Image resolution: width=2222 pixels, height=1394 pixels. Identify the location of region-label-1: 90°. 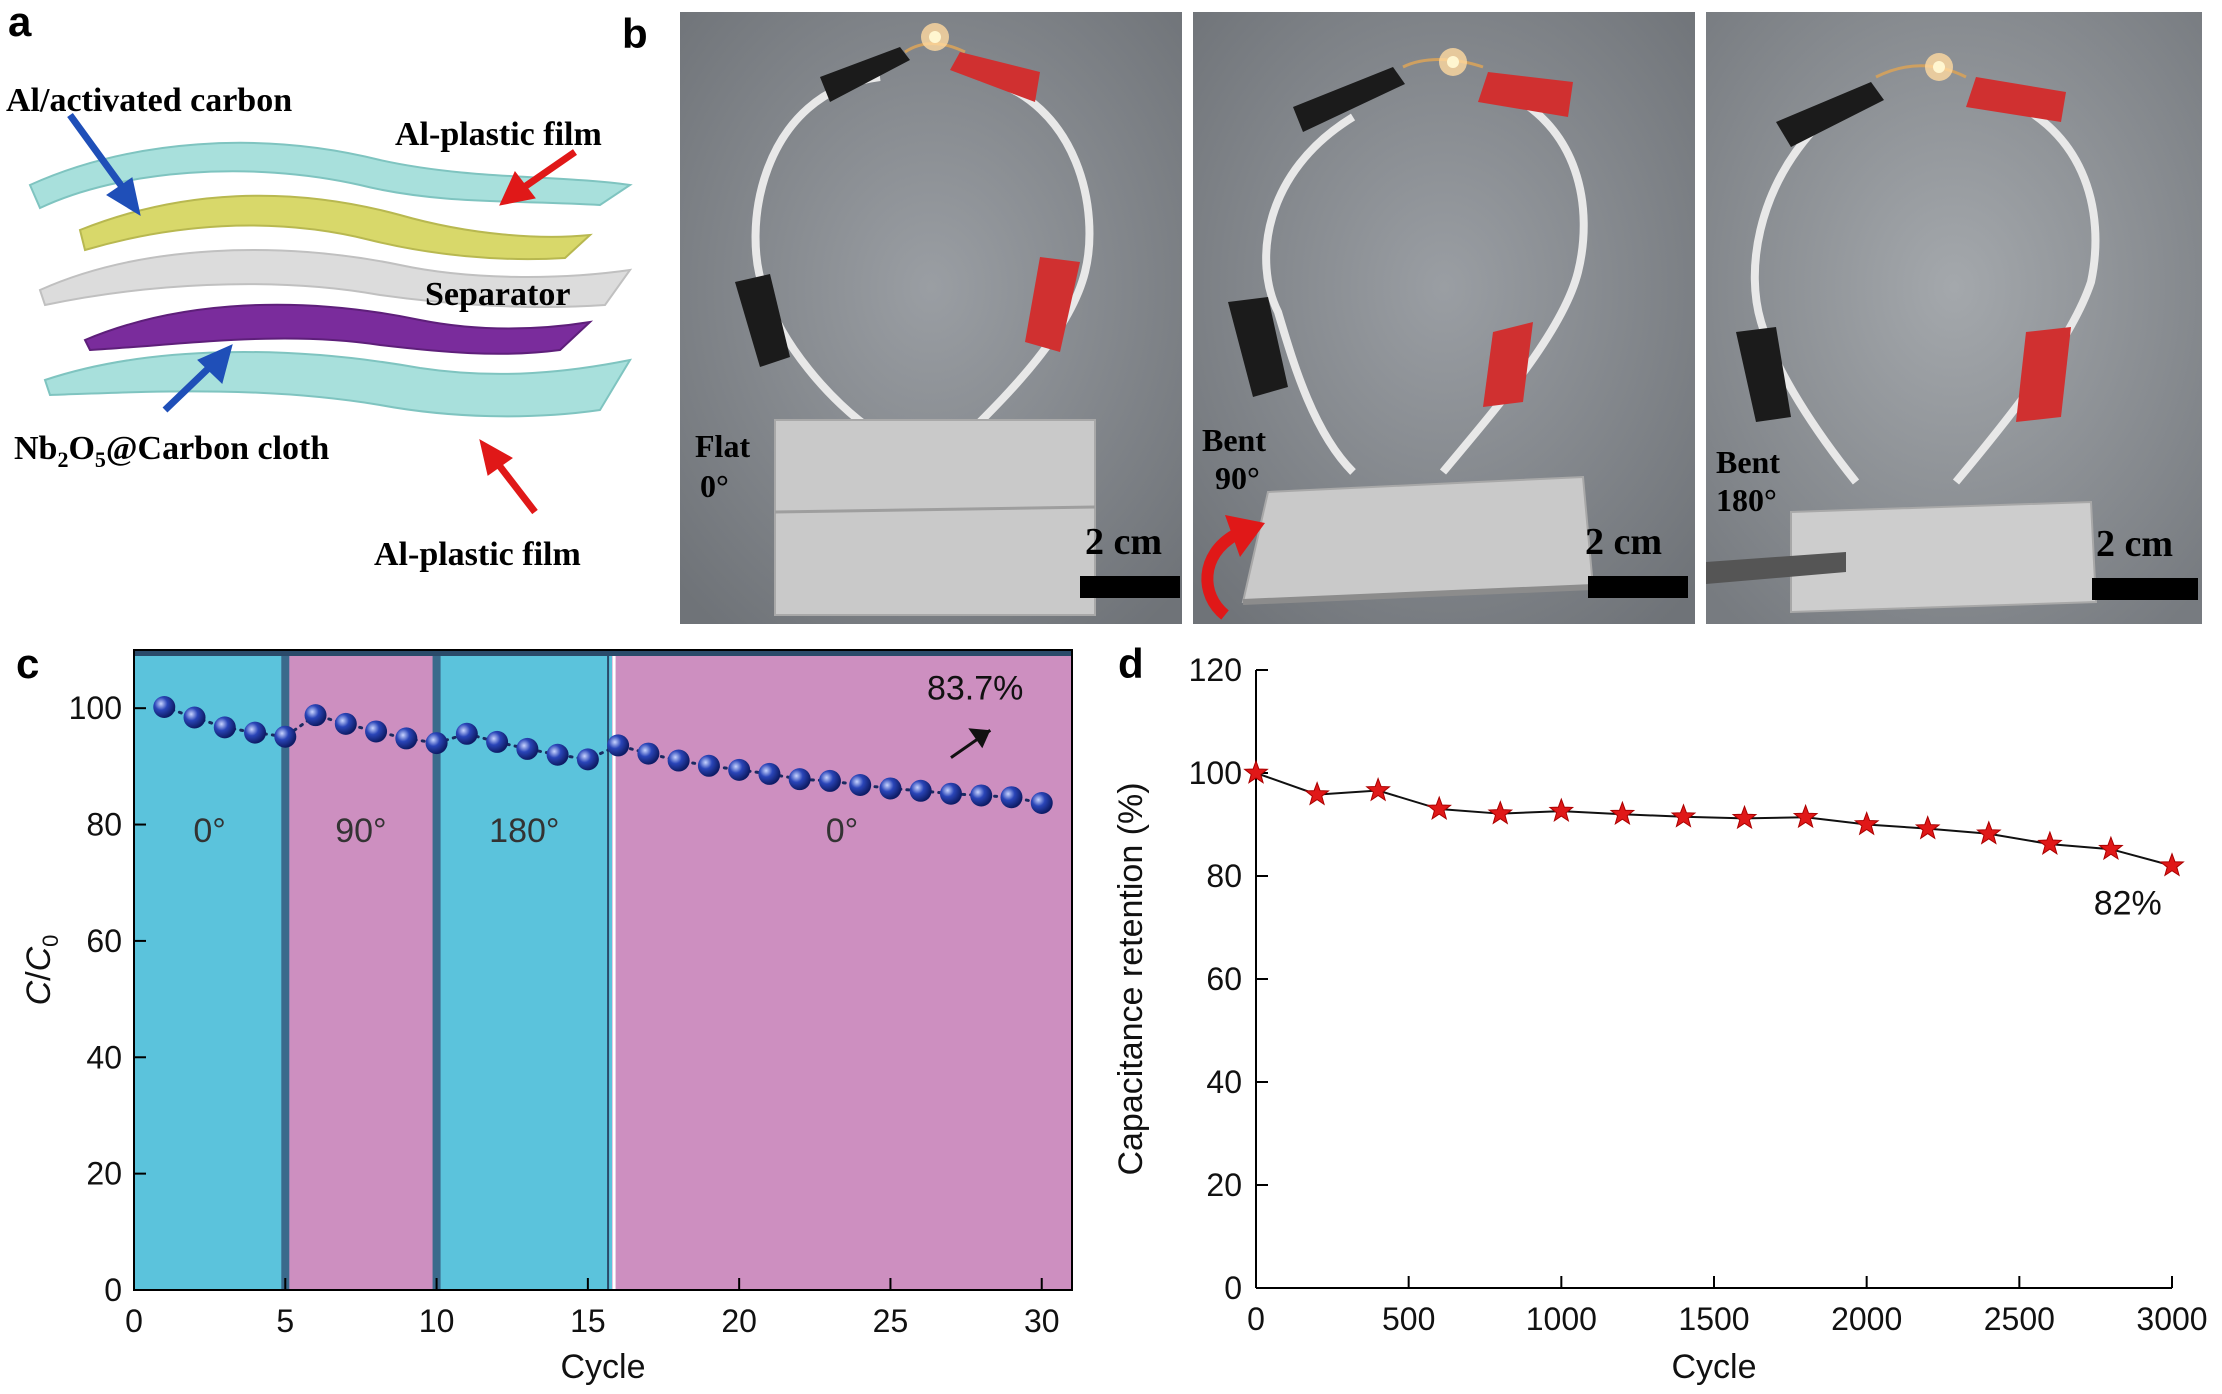
(360, 831).